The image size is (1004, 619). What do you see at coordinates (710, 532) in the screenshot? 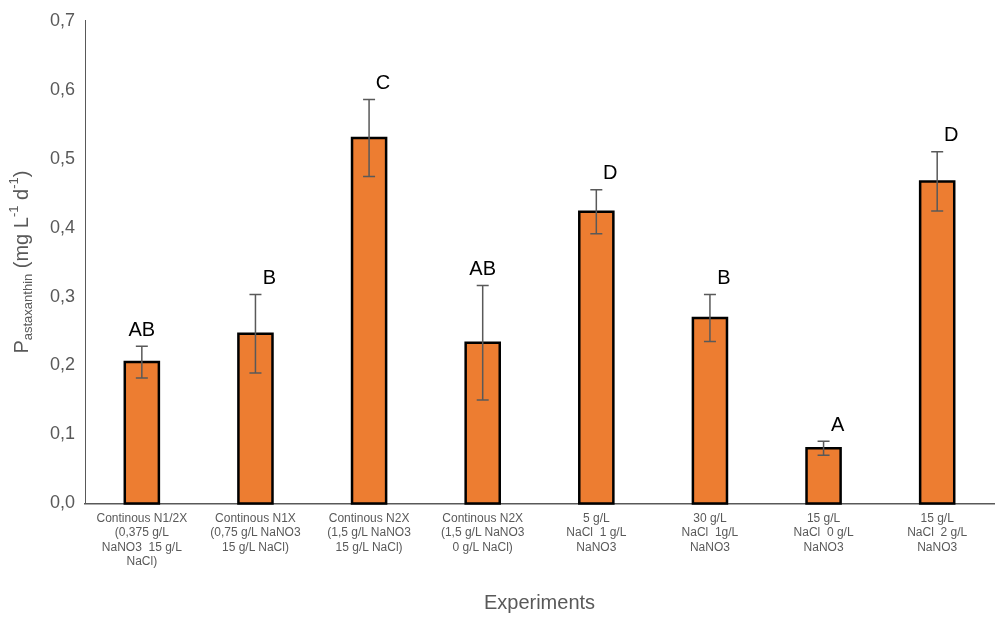
I see `x-tick-label: 30 g/L NaCl 1g/L NaNO3` at bounding box center [710, 532].